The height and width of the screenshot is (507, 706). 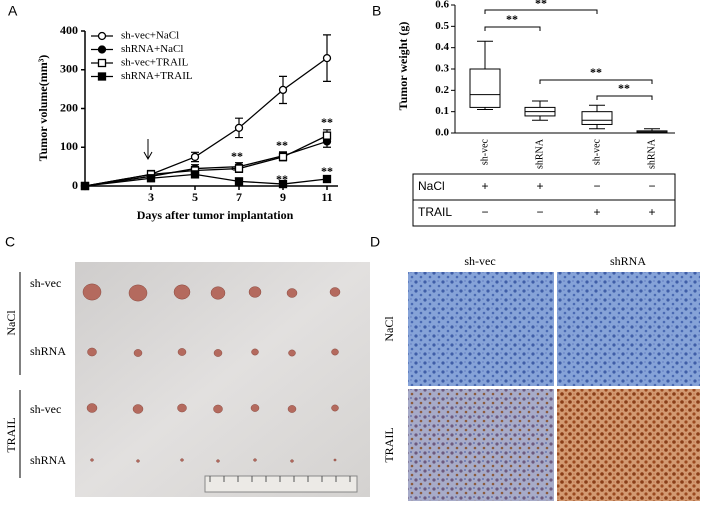 I want to click on significance-brackets, so click(x=568, y=54).